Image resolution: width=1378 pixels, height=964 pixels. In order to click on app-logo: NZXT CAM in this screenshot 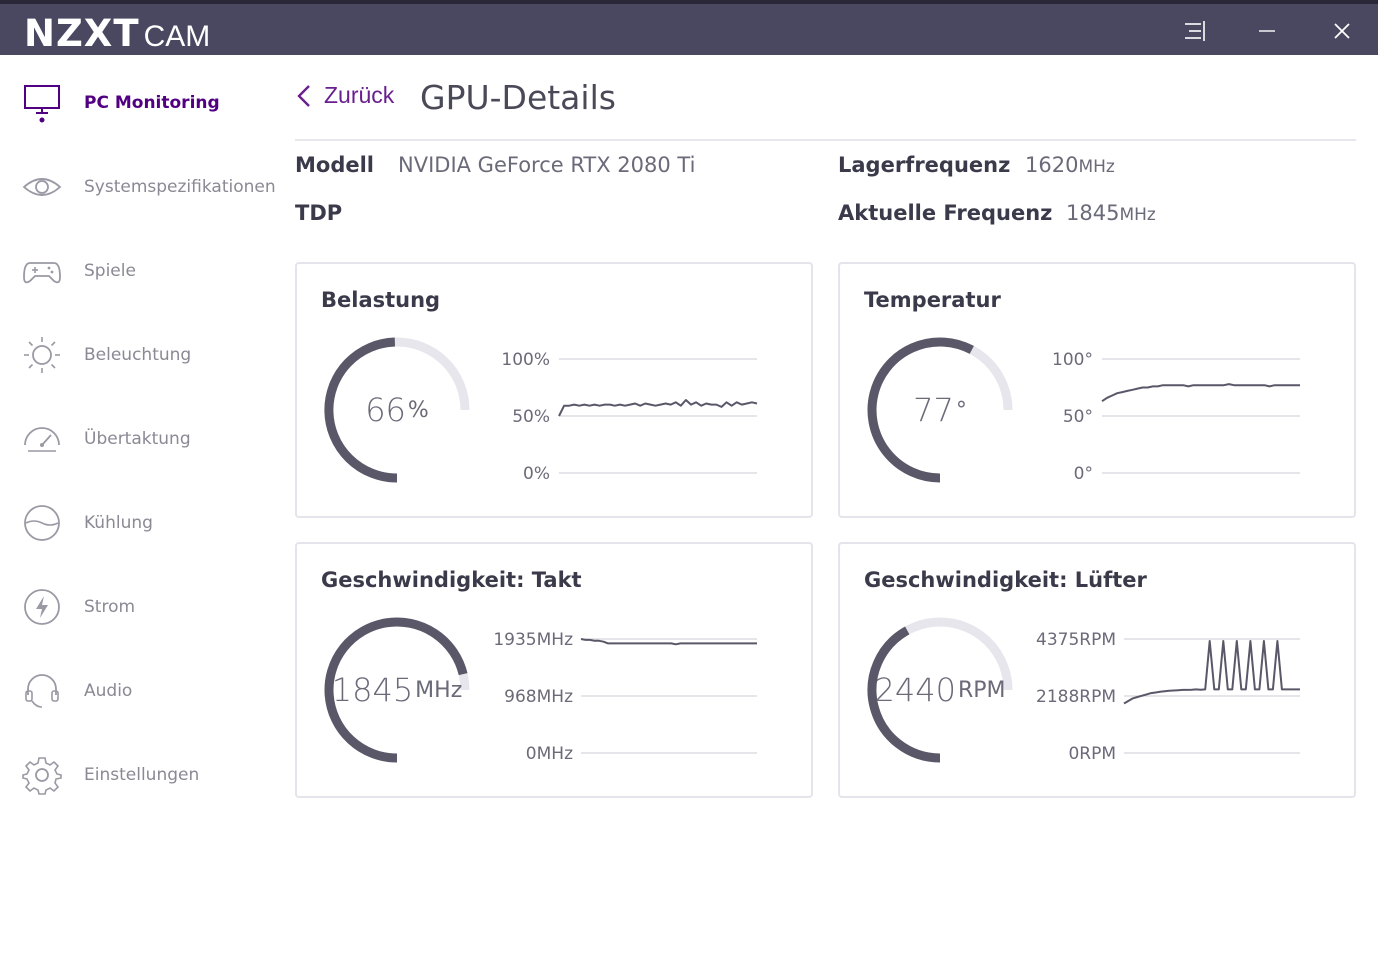, I will do `click(117, 33)`.